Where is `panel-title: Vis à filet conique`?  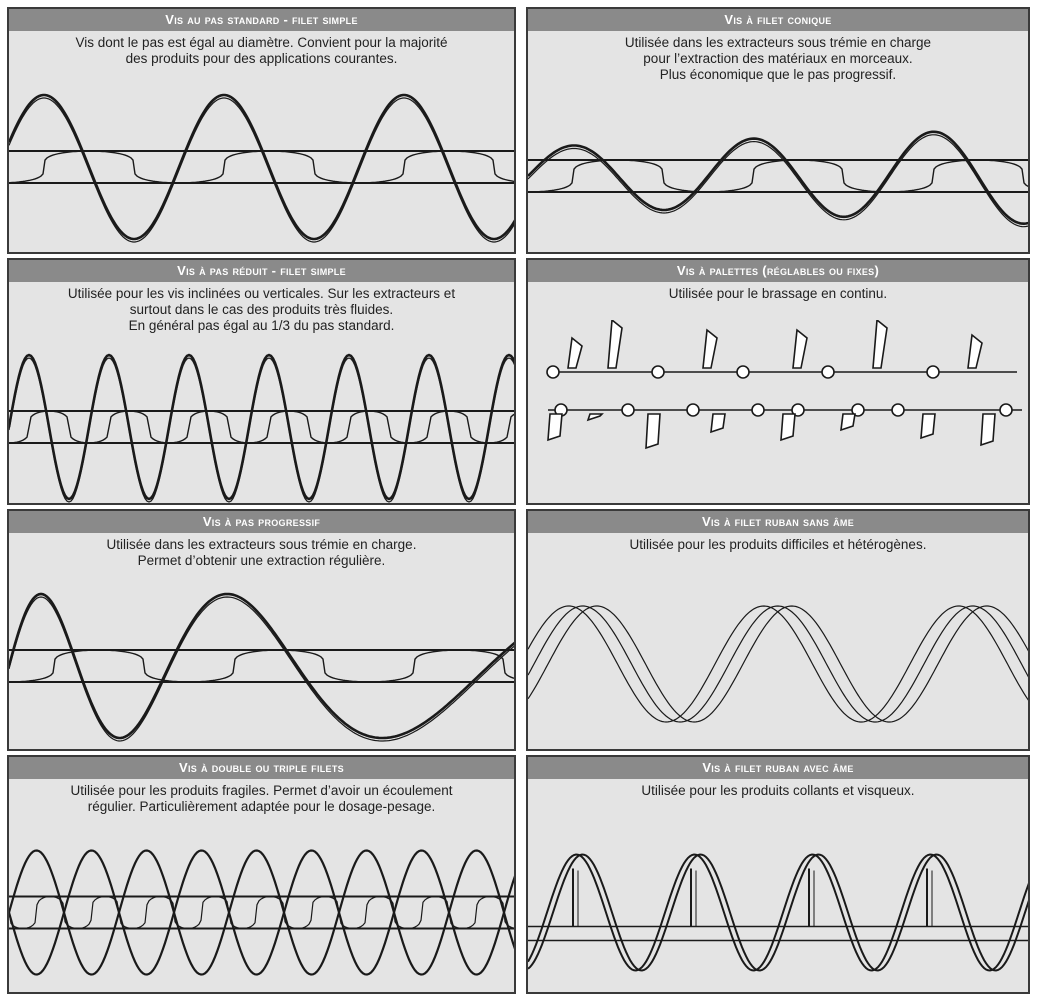
panel-title: Vis à filet conique is located at coordinates (778, 20).